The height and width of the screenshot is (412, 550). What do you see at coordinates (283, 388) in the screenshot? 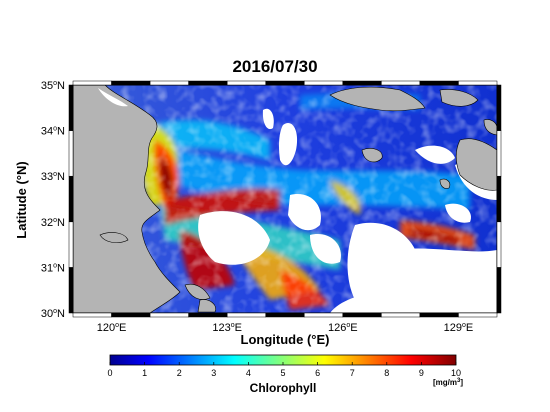
I see `colorbar-title: Chlorophyll` at bounding box center [283, 388].